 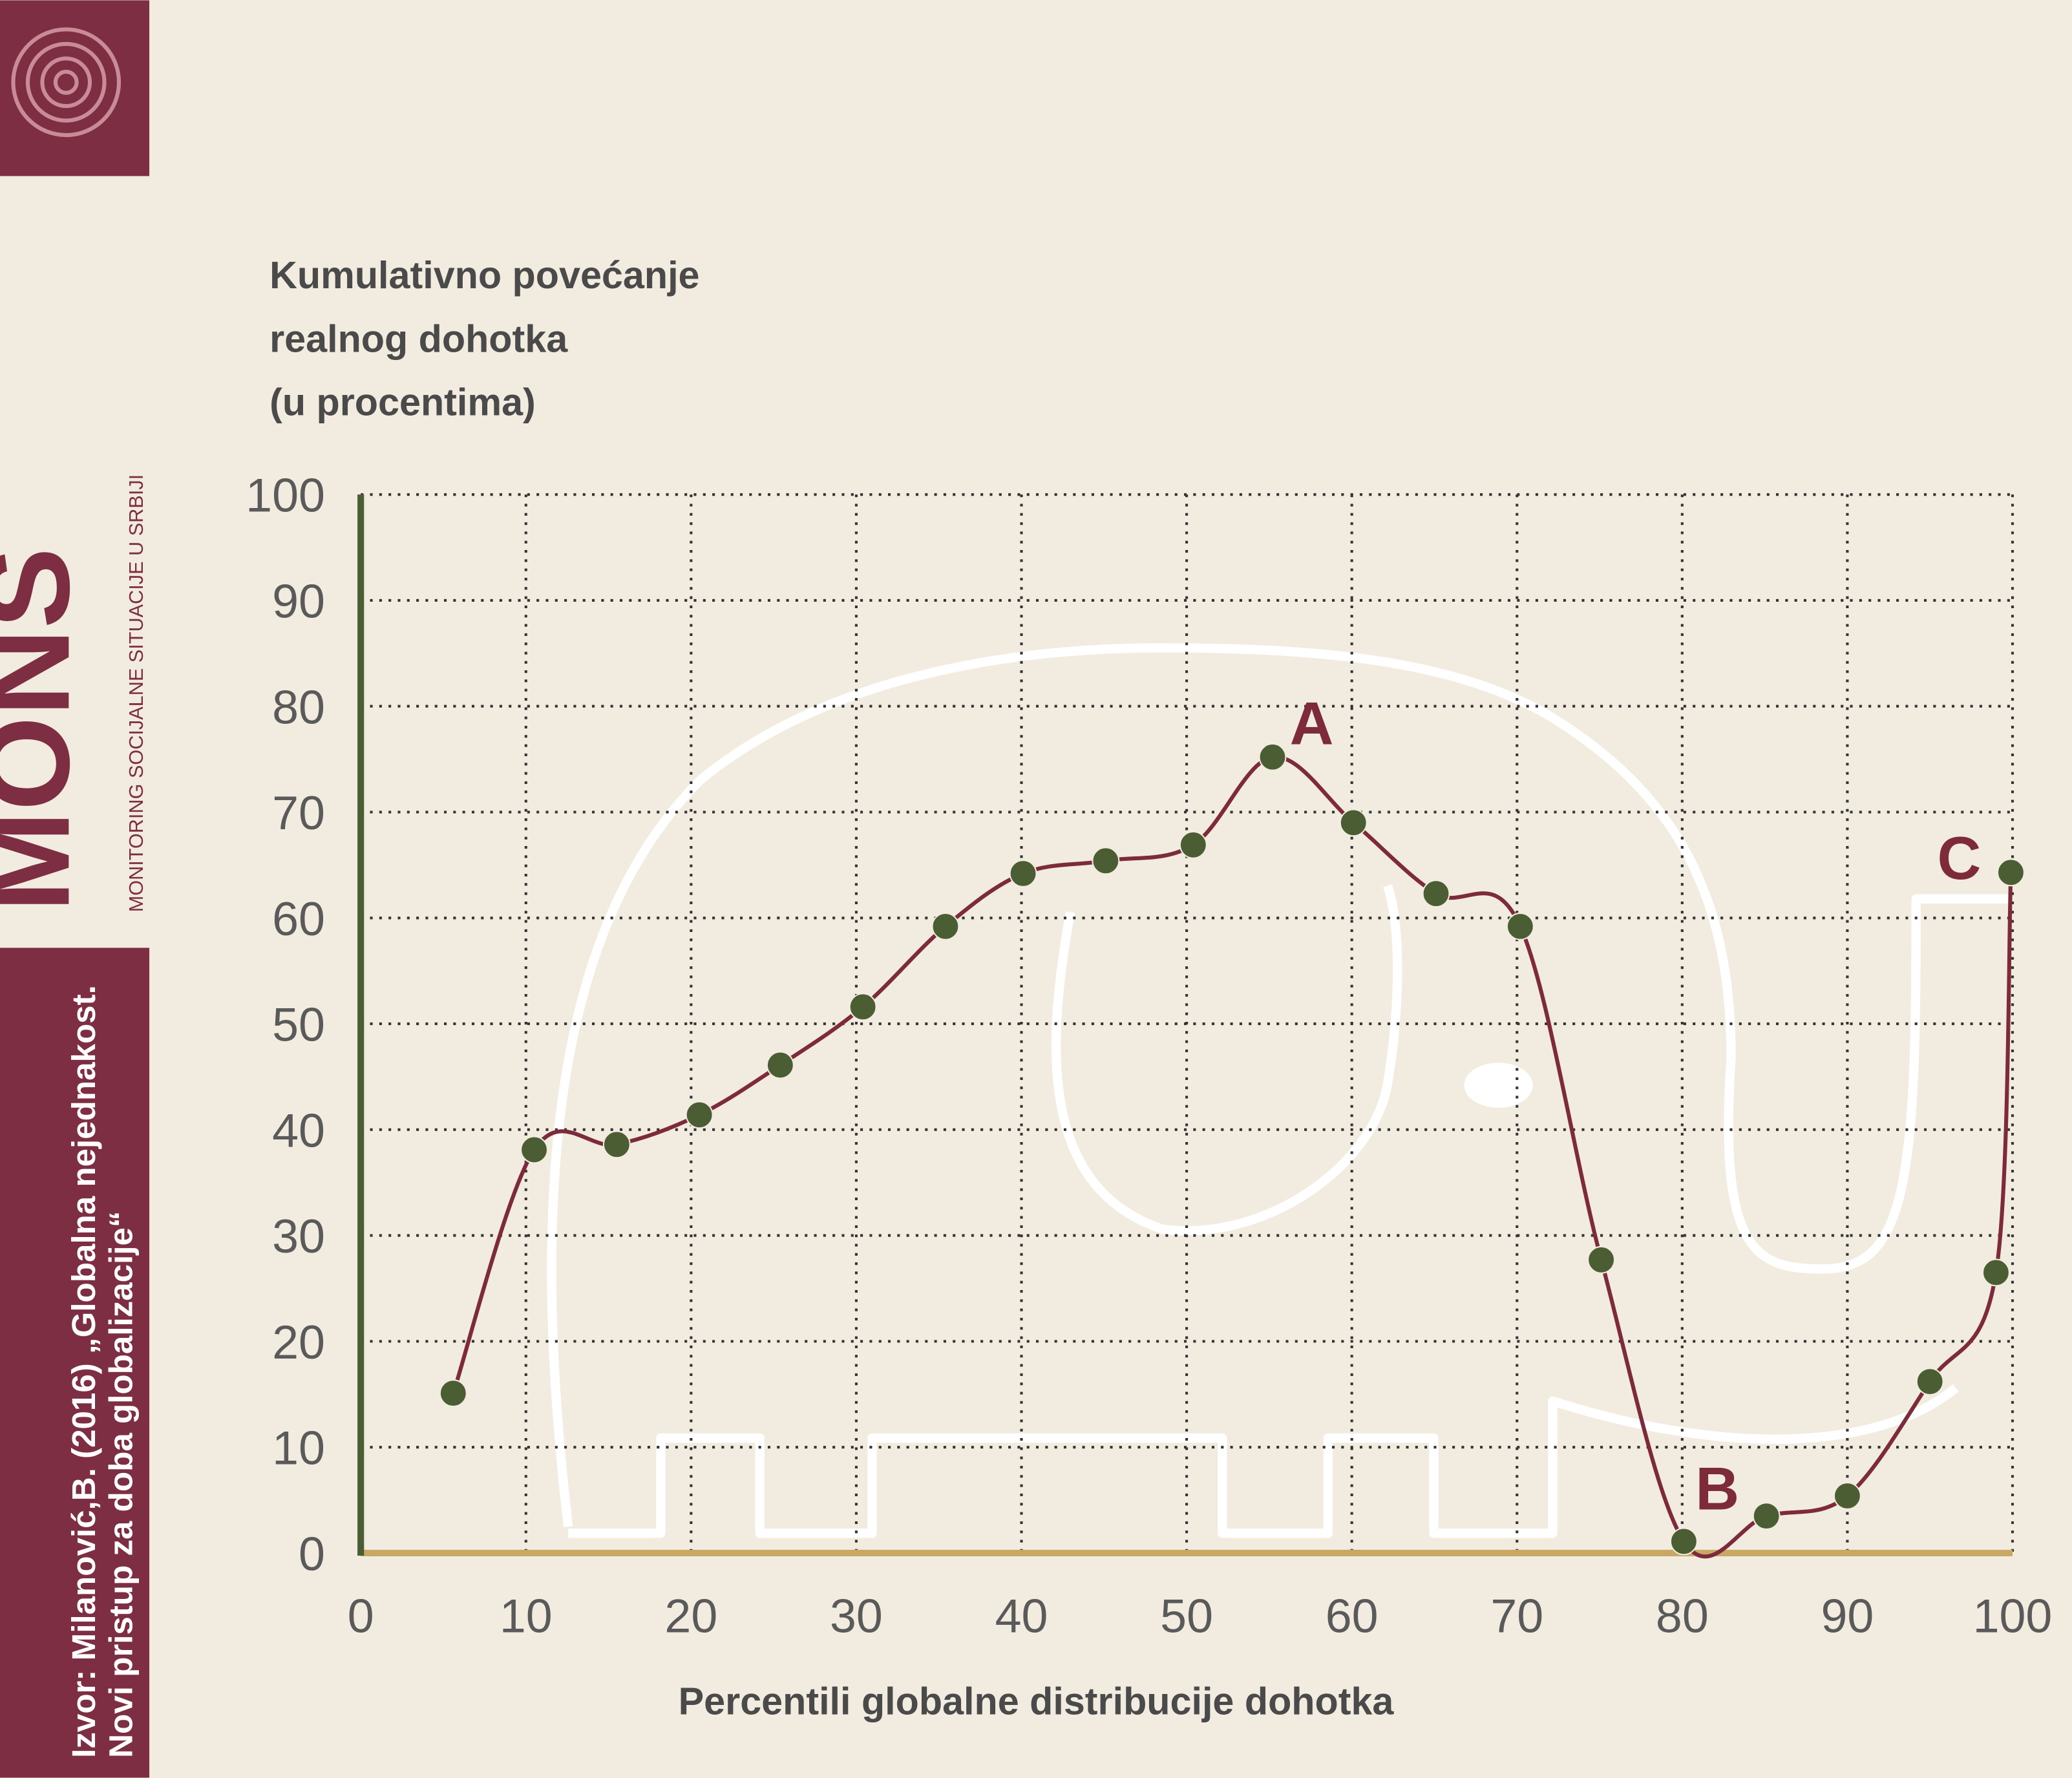 I want to click on x-tick-label: 10, so click(x=526, y=1616).